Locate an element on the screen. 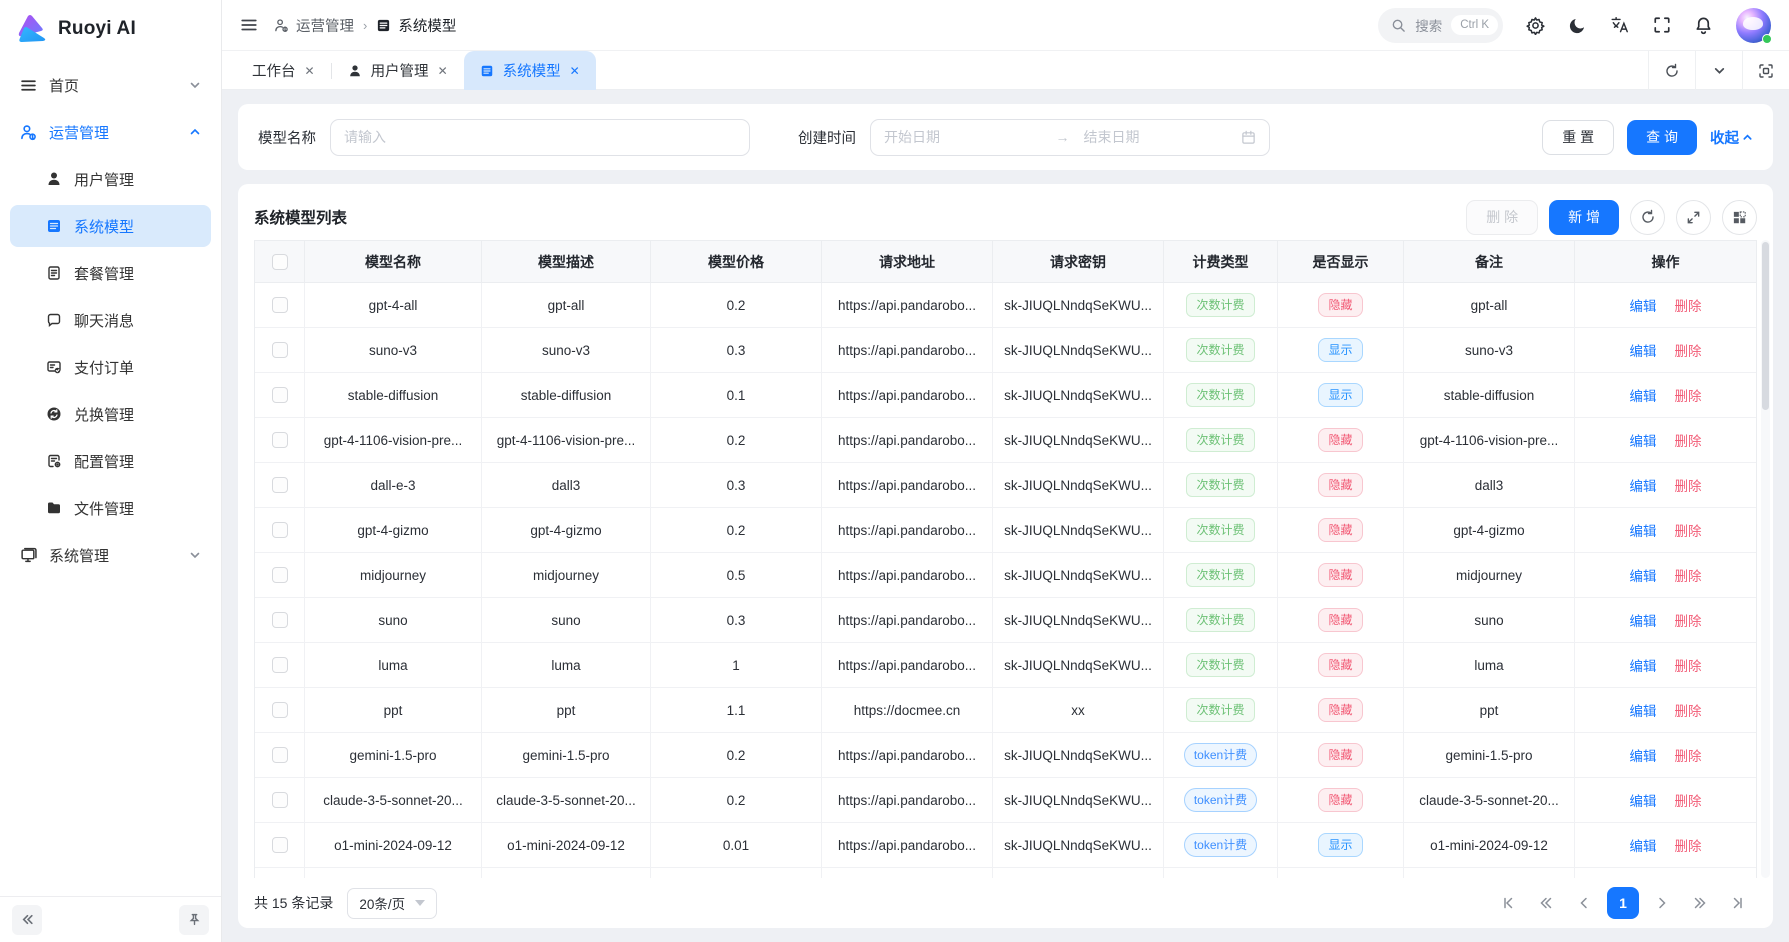  sidebar-item-operations: 运营管理 is located at coordinates (110, 132).